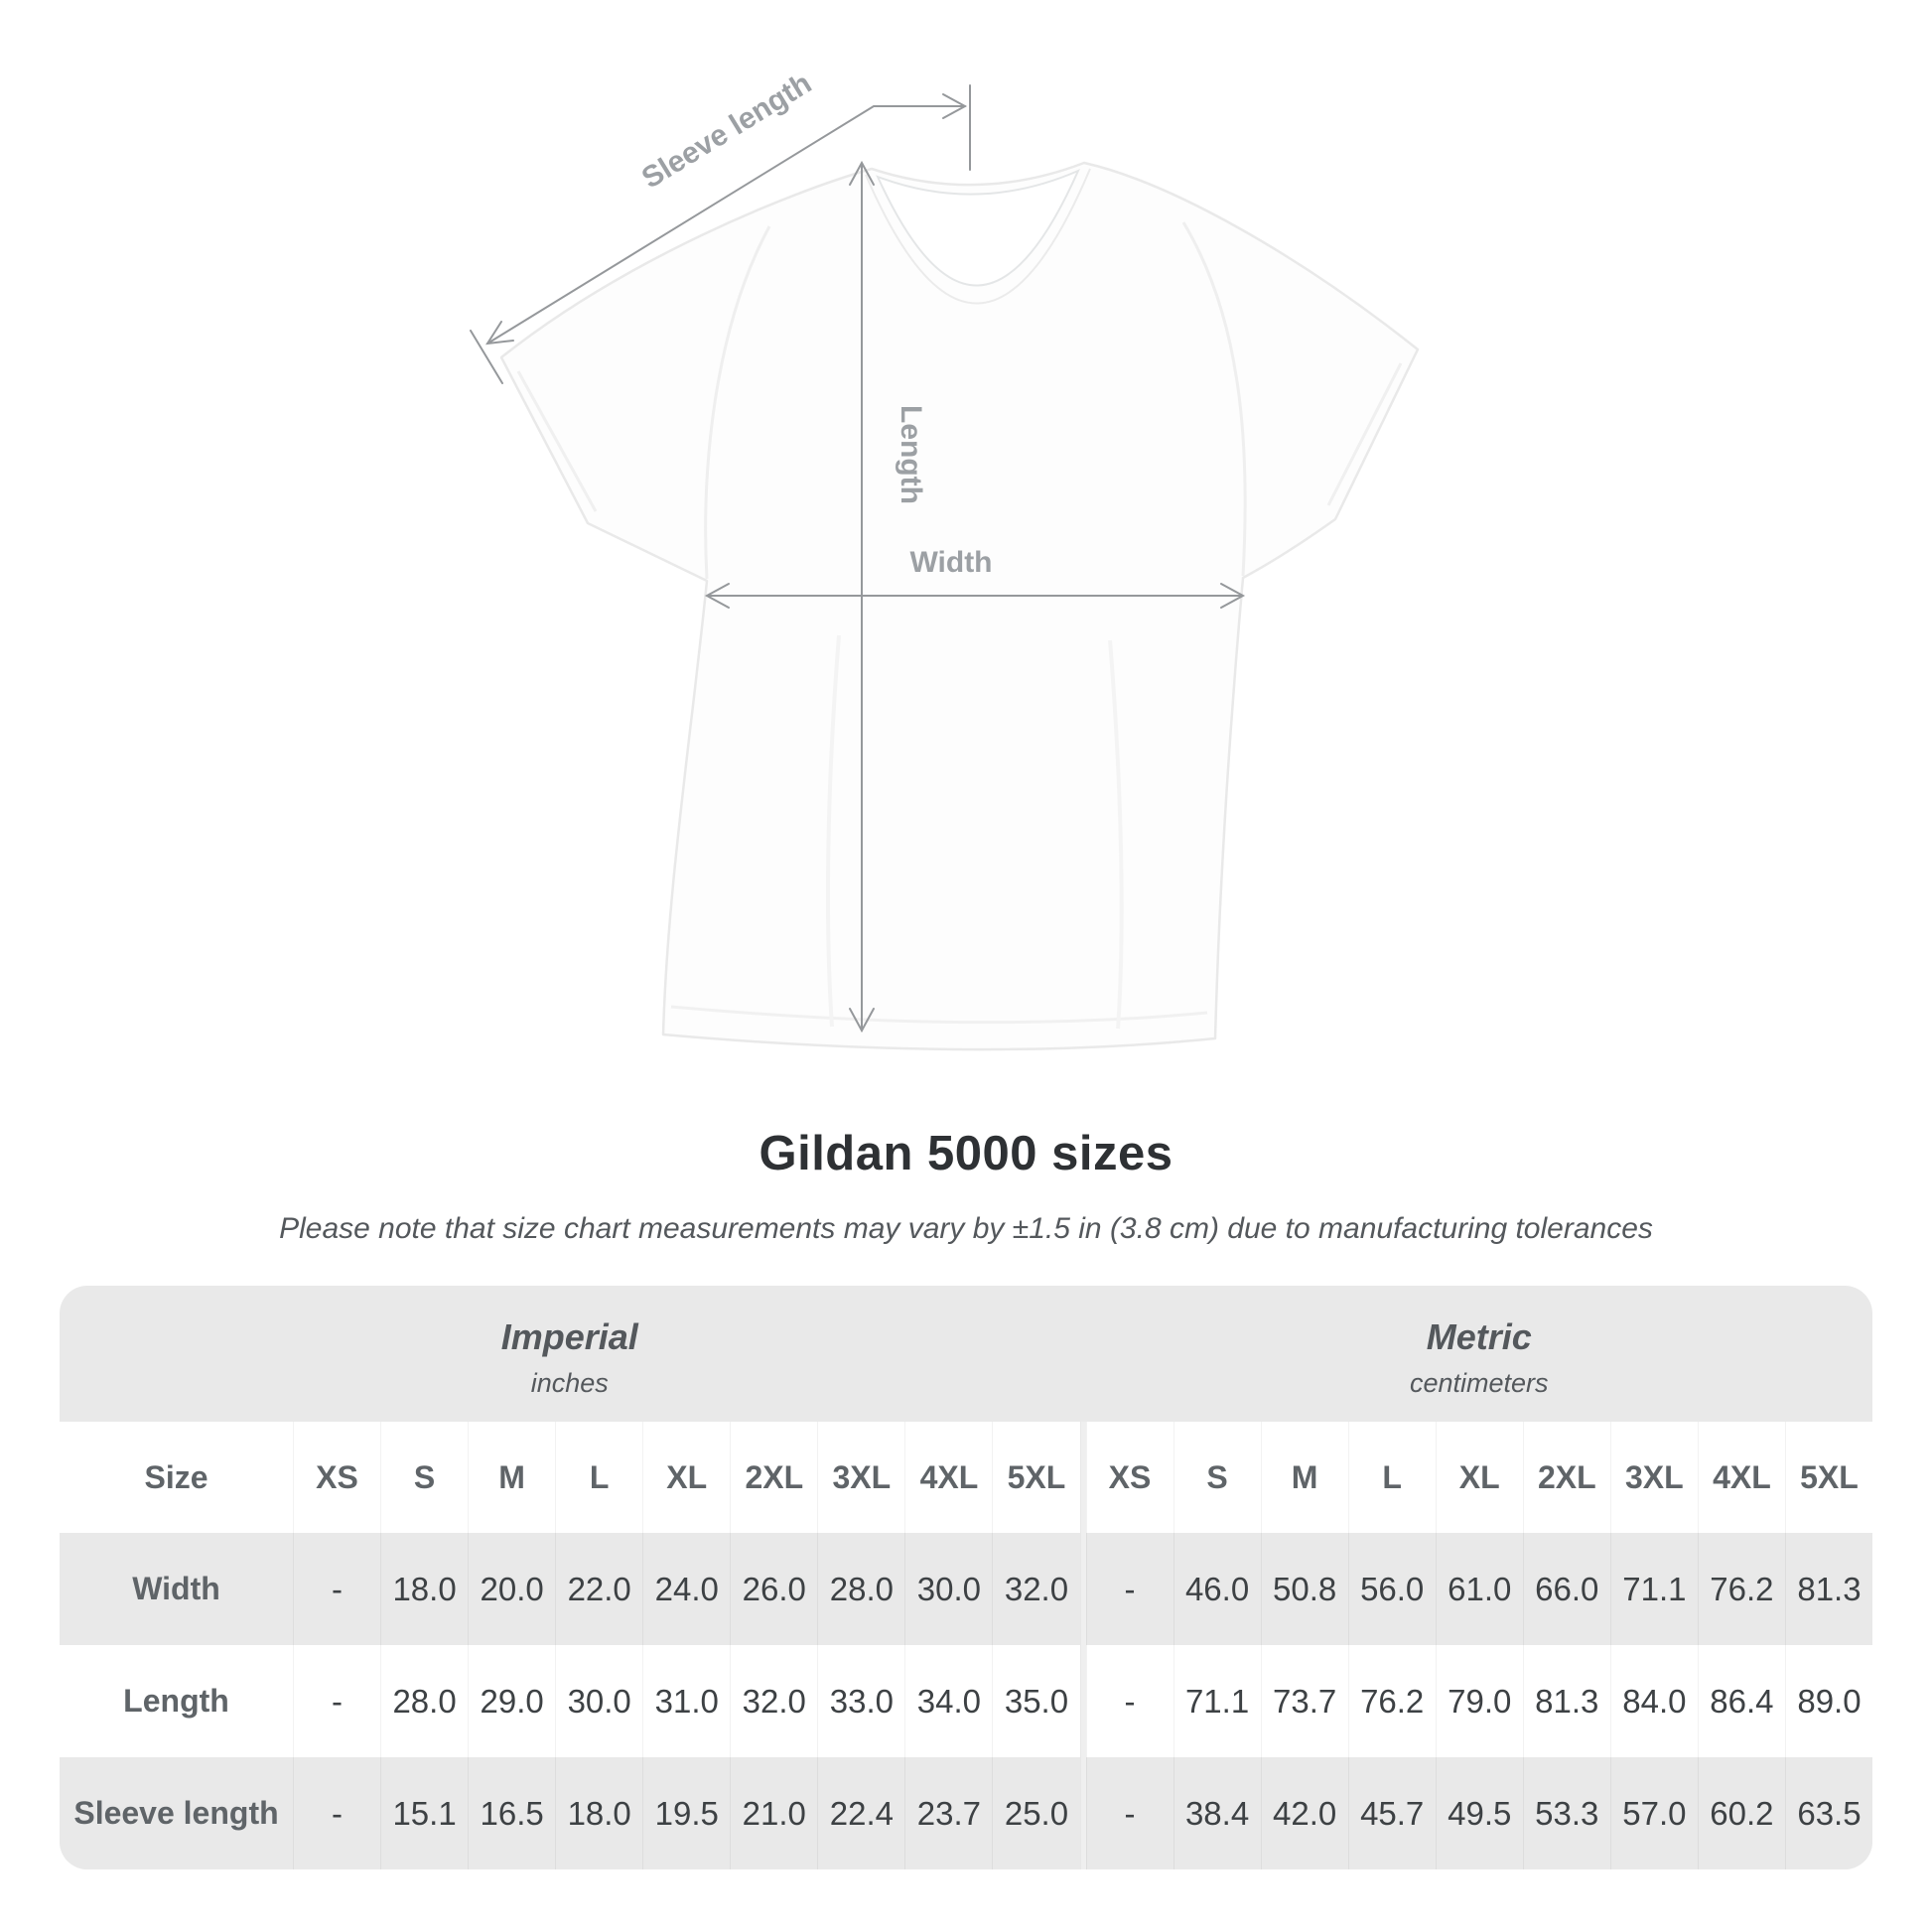 This screenshot has width=1932, height=1932. What do you see at coordinates (569, 1337) in the screenshot?
I see `imperial-label: Imperial` at bounding box center [569, 1337].